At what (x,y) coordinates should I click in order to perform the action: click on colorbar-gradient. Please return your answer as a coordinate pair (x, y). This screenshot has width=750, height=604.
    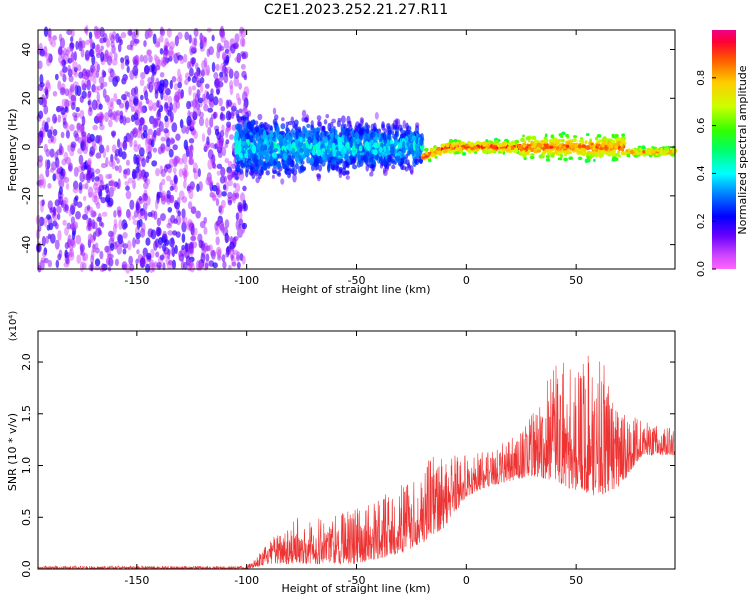
    Looking at the image, I should click on (724, 149).